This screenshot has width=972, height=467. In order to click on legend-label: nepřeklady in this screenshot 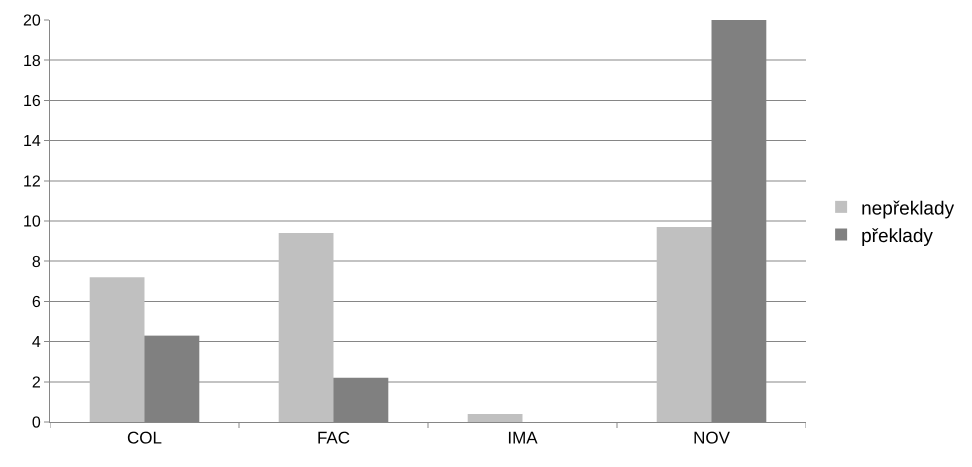, I will do `click(908, 209)`.